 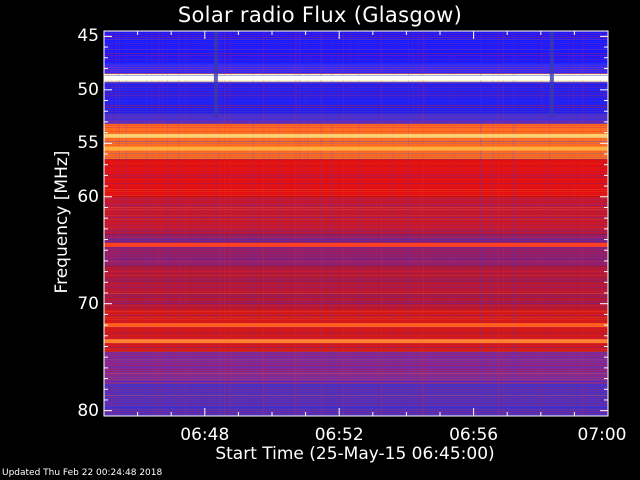 What do you see at coordinates (62, 222) in the screenshot?
I see `y-axis-label: Frequency [MHz]` at bounding box center [62, 222].